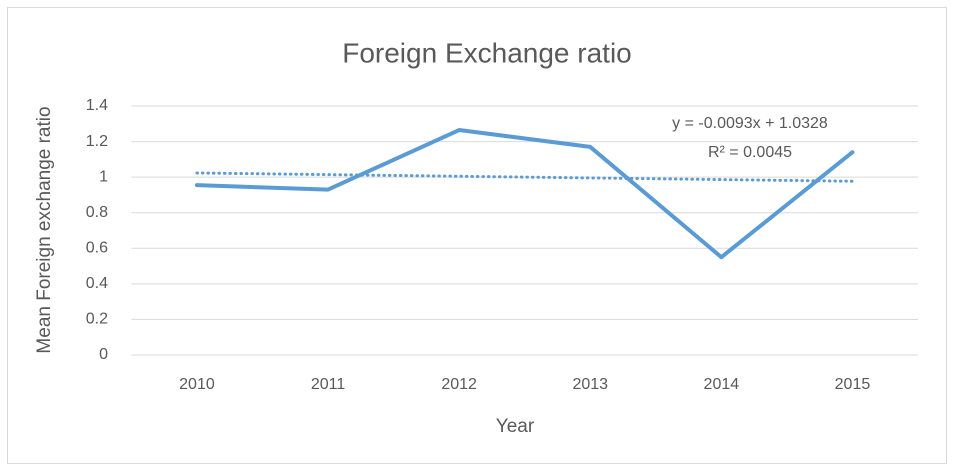 The image size is (954, 471). Describe the element at coordinates (515, 426) in the screenshot. I see `x-axis-label: Year` at that location.